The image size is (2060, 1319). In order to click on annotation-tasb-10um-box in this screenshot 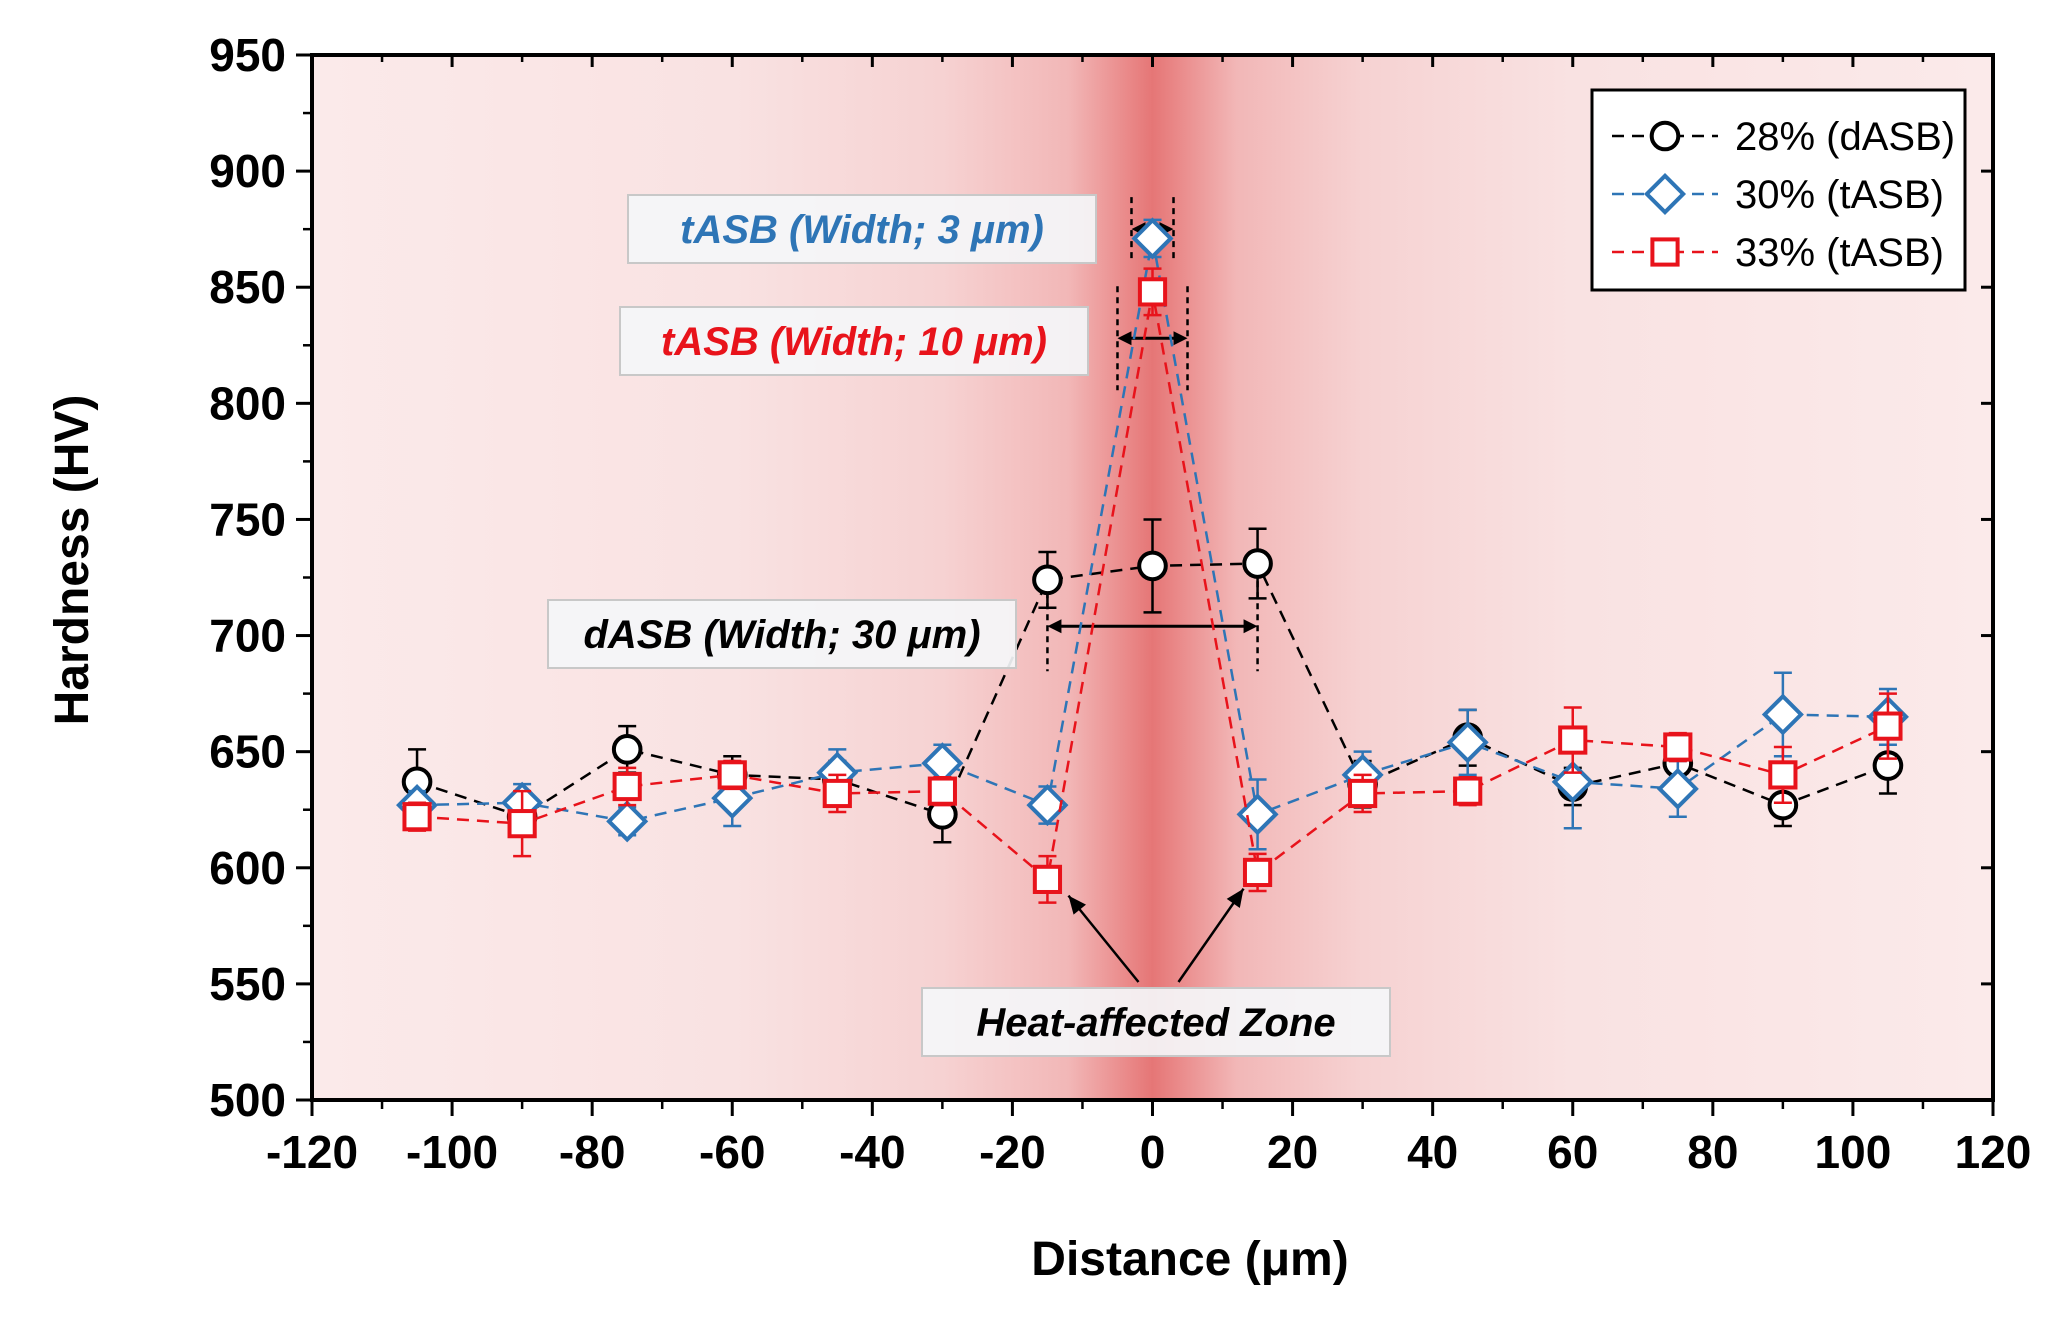, I will do `click(854, 341)`.